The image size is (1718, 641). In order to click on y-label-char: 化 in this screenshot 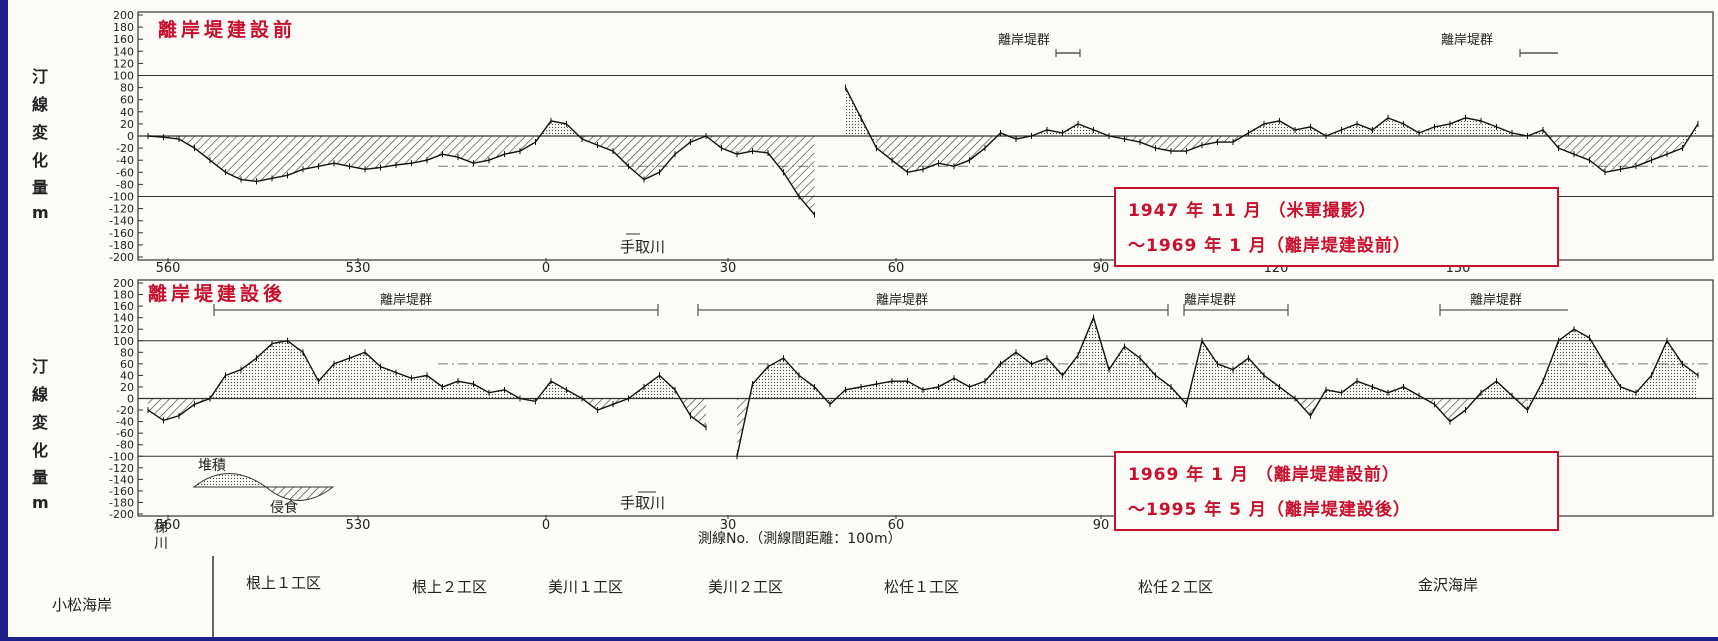, I will do `click(40, 160)`.